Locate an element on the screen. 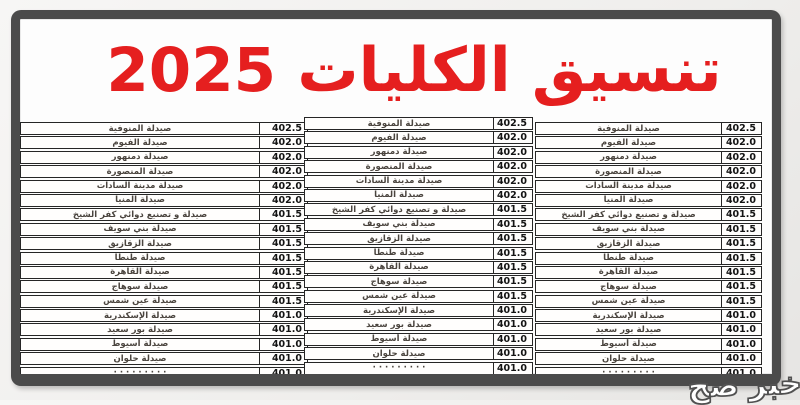  college-name: صيدلة عين شمس is located at coordinates (140, 301).